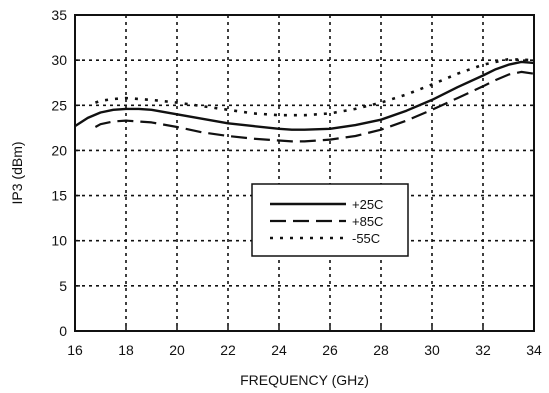 Image resolution: width=549 pixels, height=393 pixels. Describe the element at coordinates (126, 350) in the screenshot. I see `x-tick-label: 18` at that location.